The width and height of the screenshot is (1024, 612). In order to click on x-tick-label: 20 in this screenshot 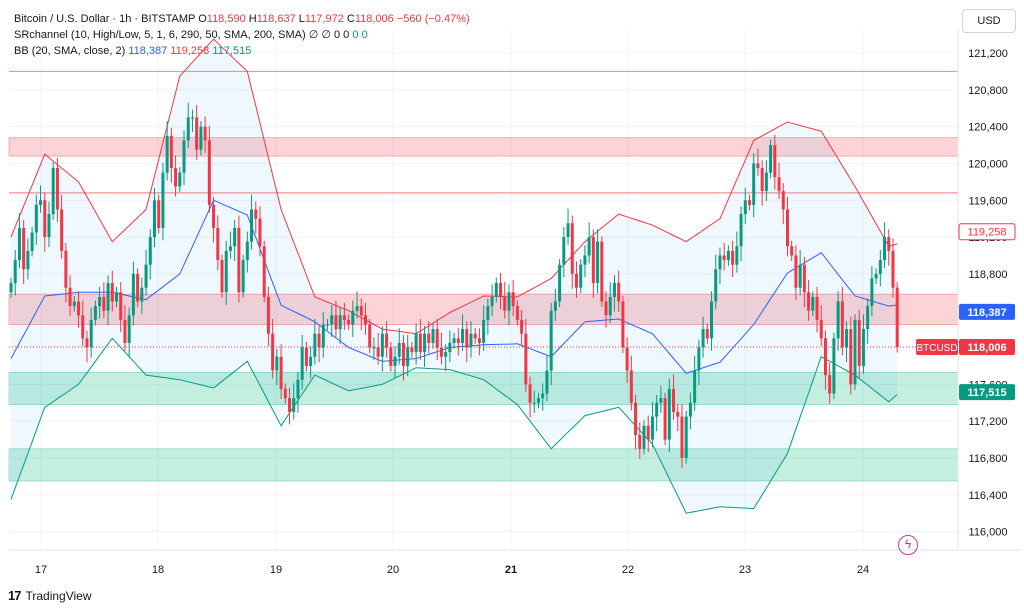, I will do `click(393, 570)`.